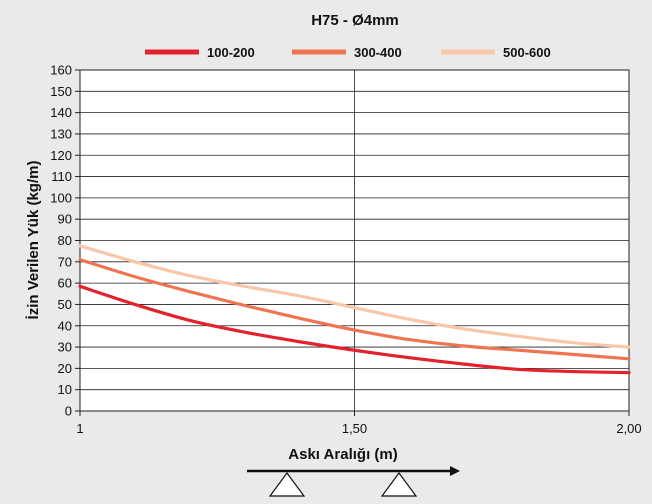  Describe the element at coordinates (65, 219) in the screenshot. I see `y-tick-label: 90` at that location.